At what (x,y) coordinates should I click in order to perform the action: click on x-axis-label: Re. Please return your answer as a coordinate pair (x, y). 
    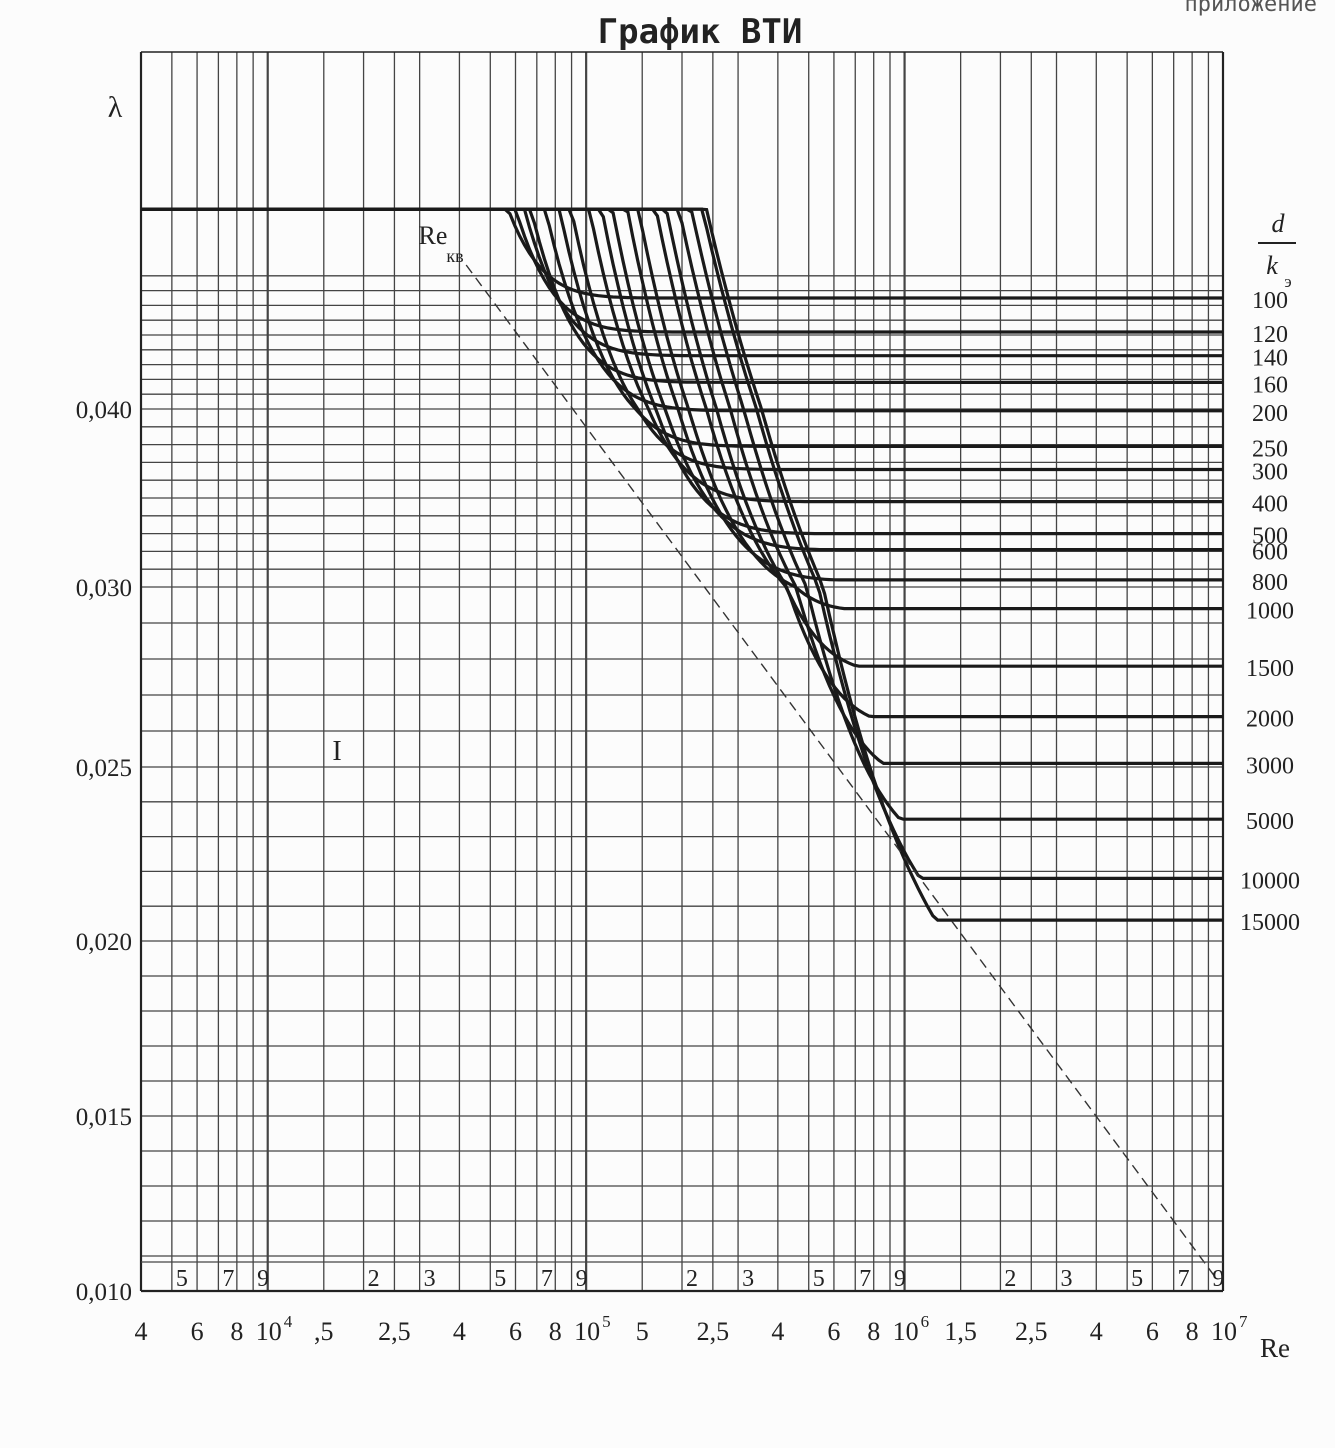
    Looking at the image, I should click on (1275, 1348).